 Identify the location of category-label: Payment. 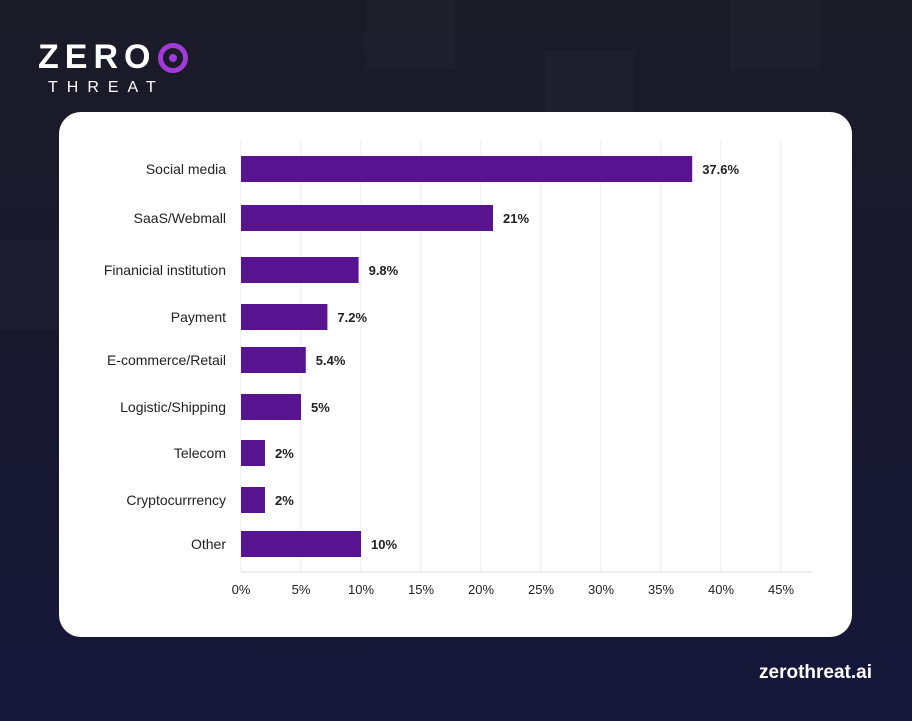
(198, 317).